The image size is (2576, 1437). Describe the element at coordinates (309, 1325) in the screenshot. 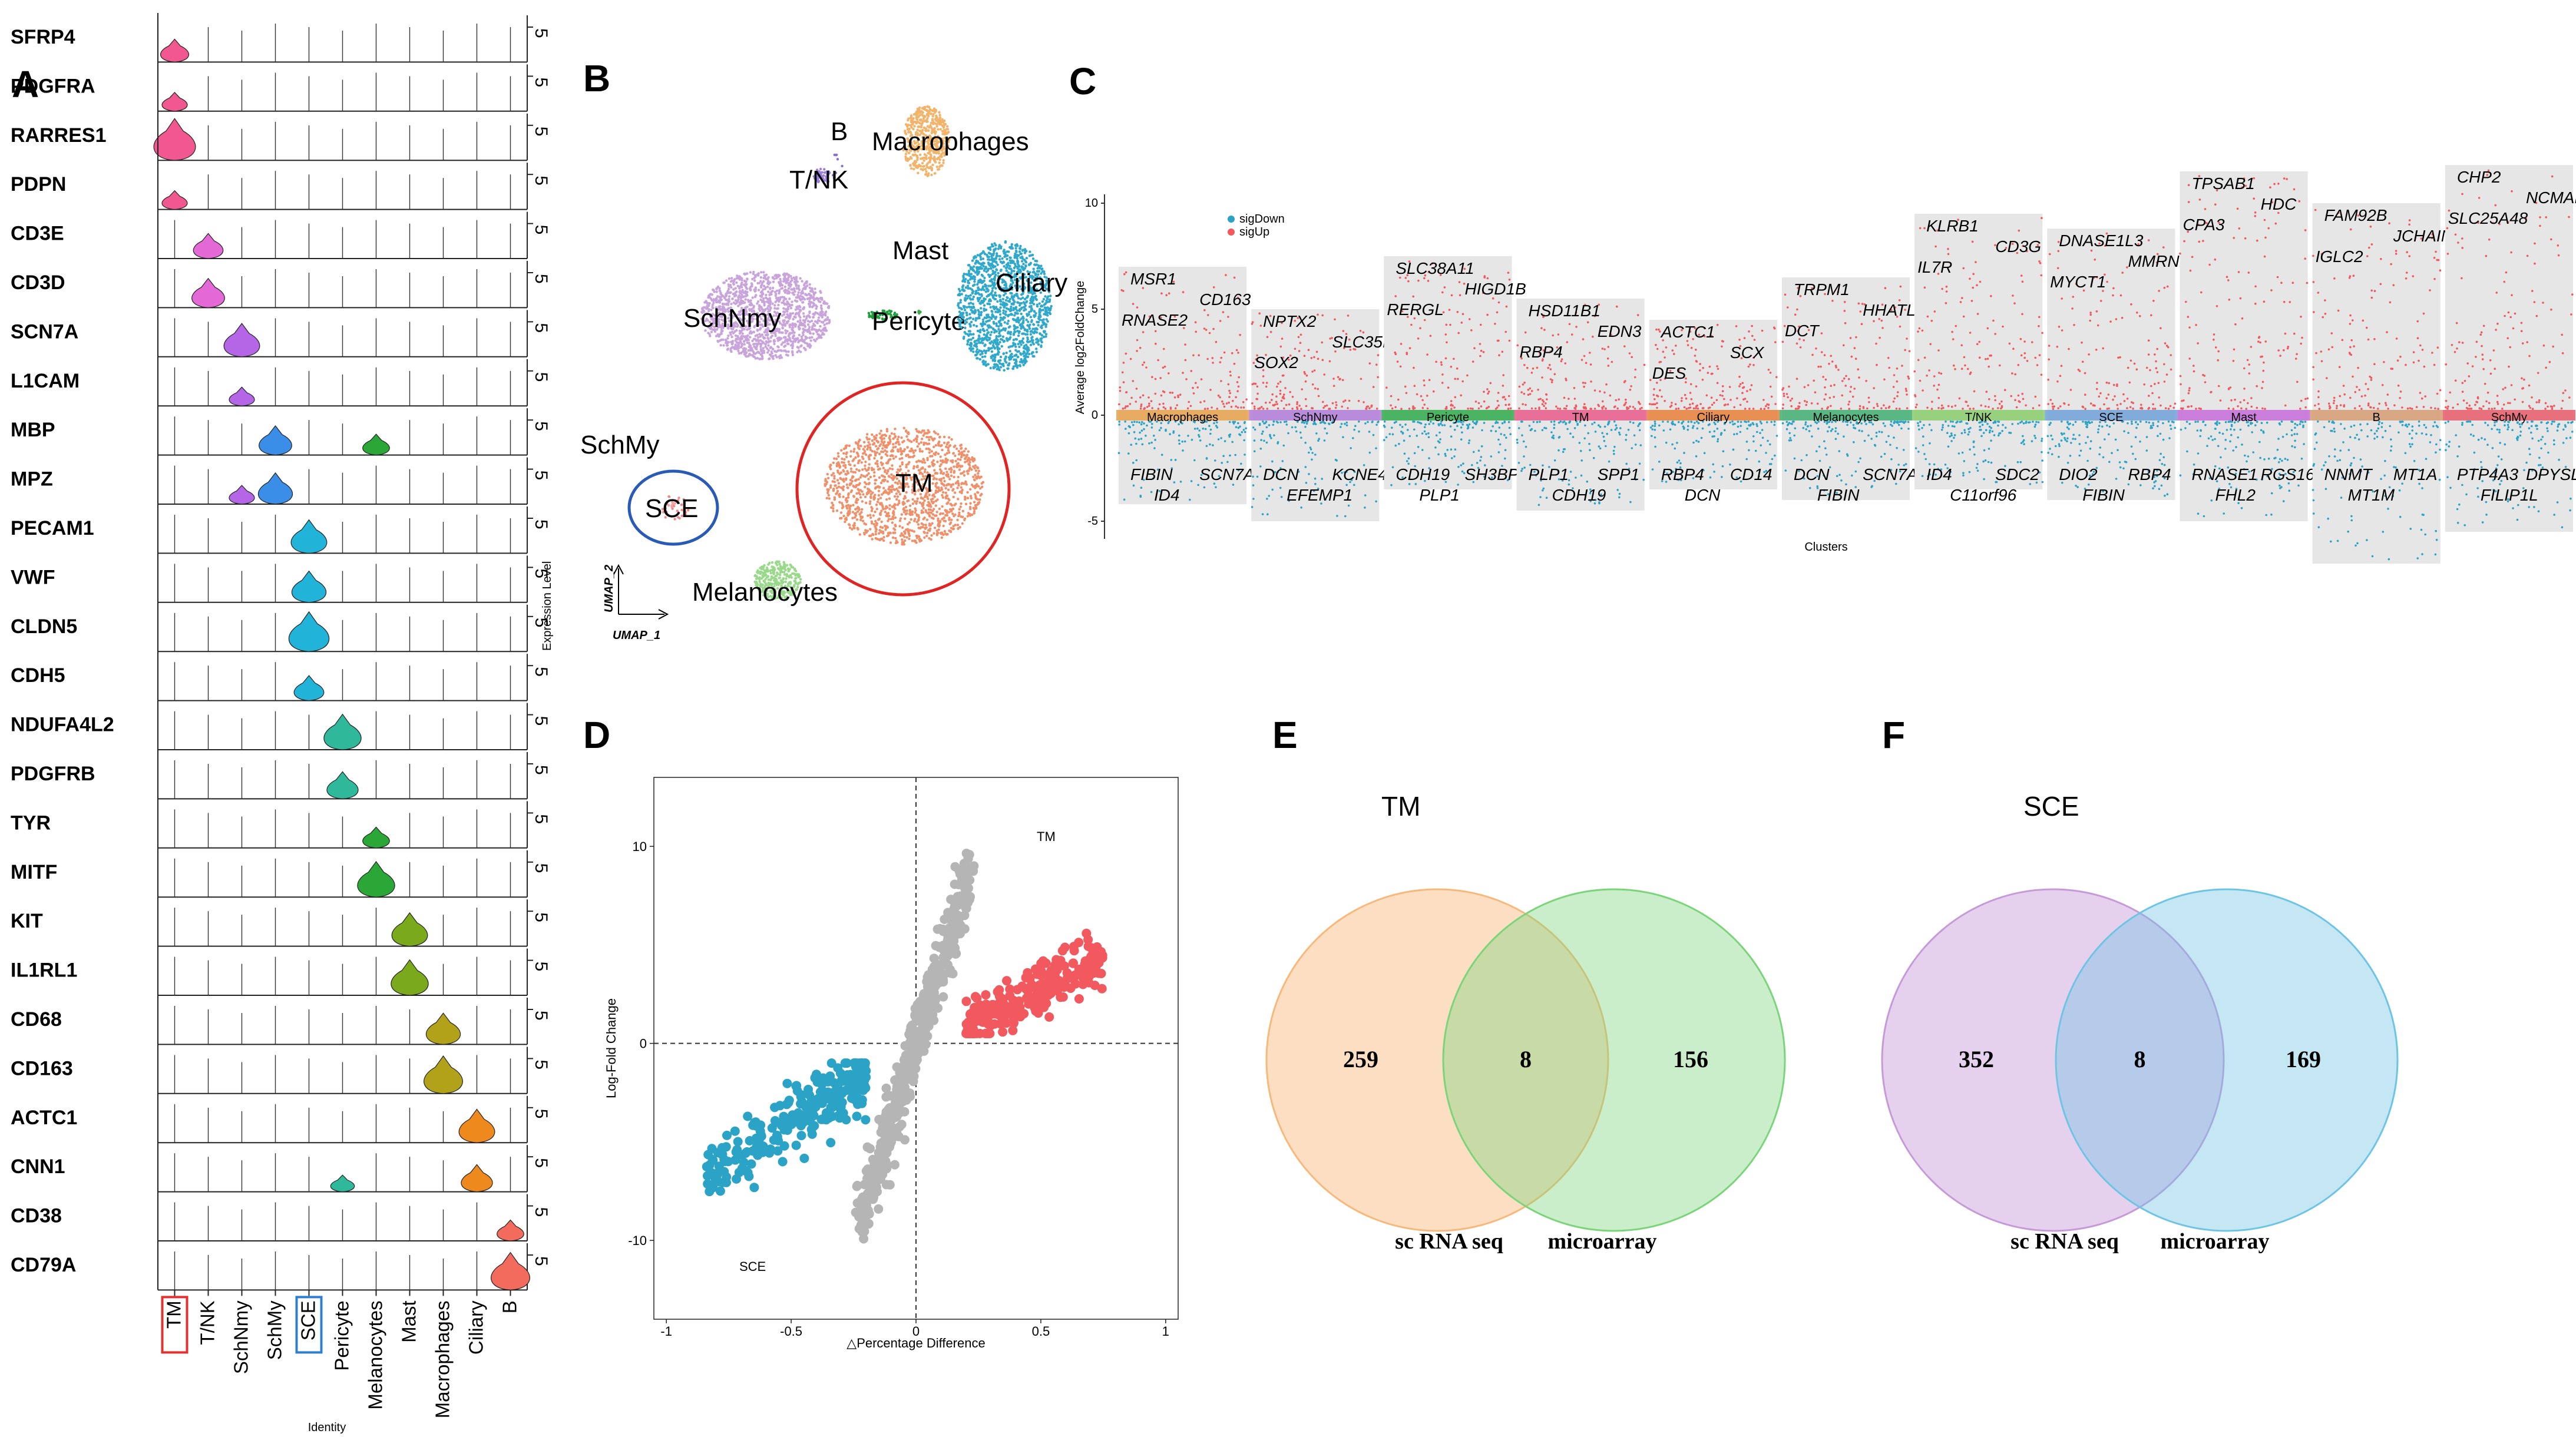

I see `cluster-highlight-box` at that location.